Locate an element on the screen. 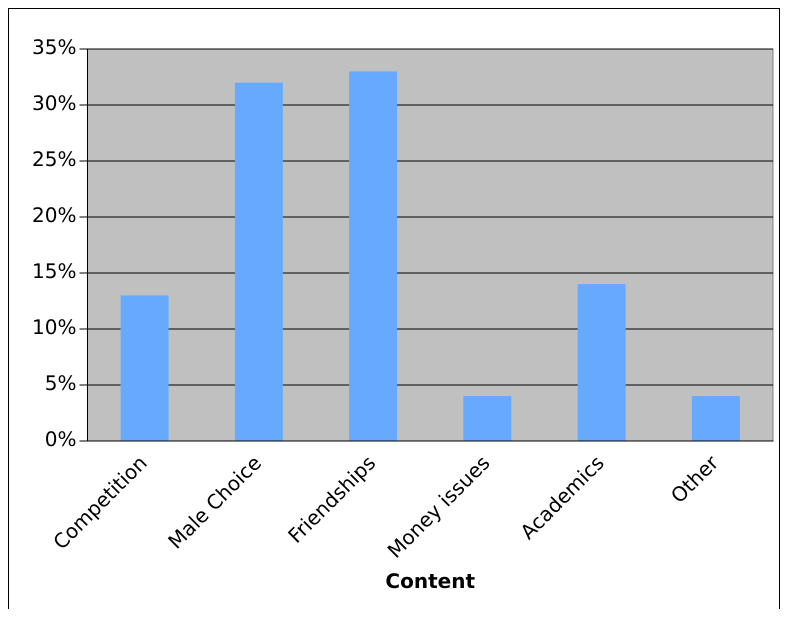 The image size is (788, 622). y-tick-label: 10% is located at coordinates (54, 327).